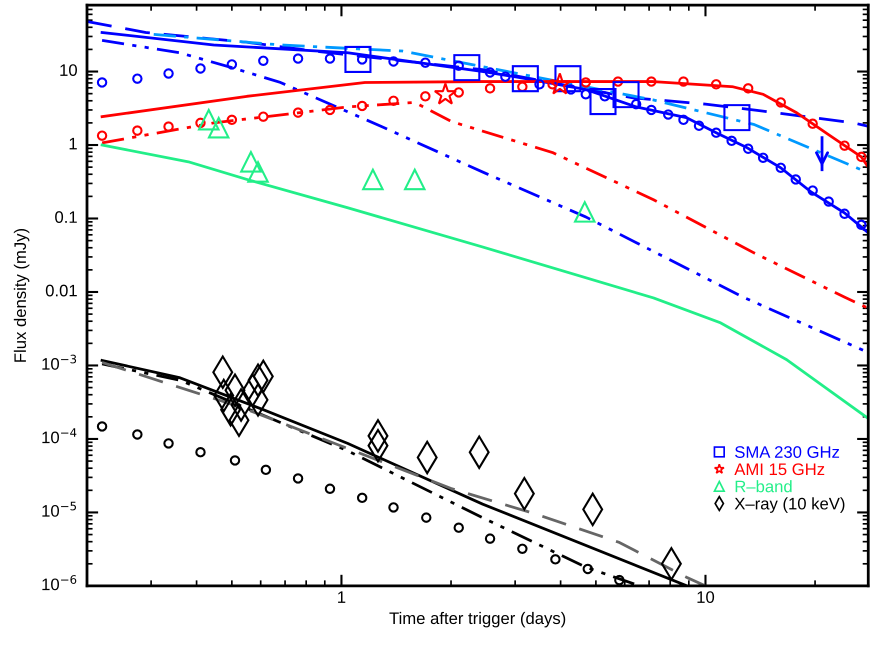 The image size is (870, 646). What do you see at coordinates (779, 469) in the screenshot?
I see `legend-label: AMI 15 GHz` at bounding box center [779, 469].